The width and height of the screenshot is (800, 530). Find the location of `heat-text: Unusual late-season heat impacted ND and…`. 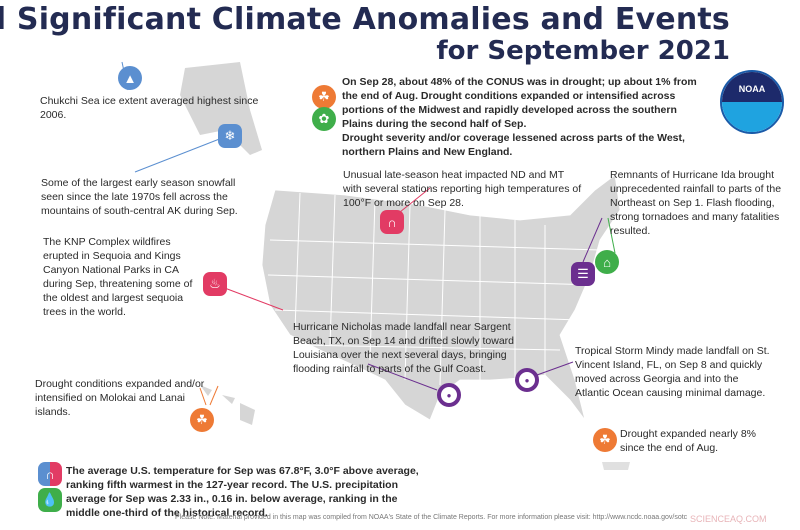

heat-text: Unusual late-season heat impacted ND and… is located at coordinates (462, 189).